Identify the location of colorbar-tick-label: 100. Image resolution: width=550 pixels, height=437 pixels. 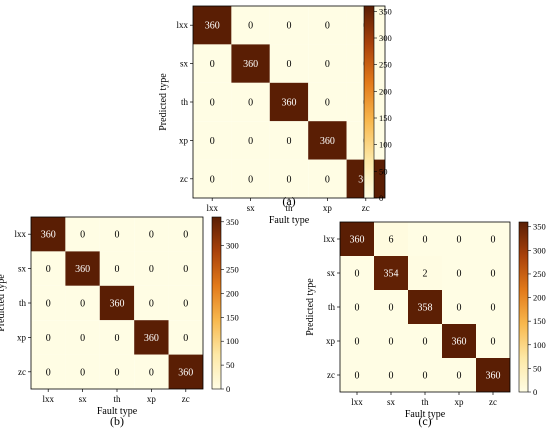
(232, 341).